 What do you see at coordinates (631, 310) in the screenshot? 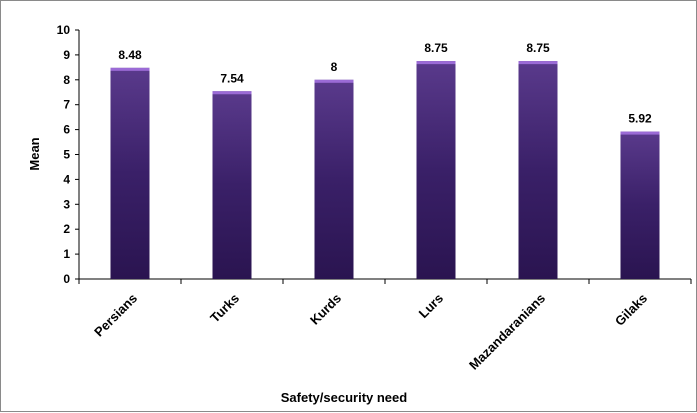
I see `category-label: Gilaks` at bounding box center [631, 310].